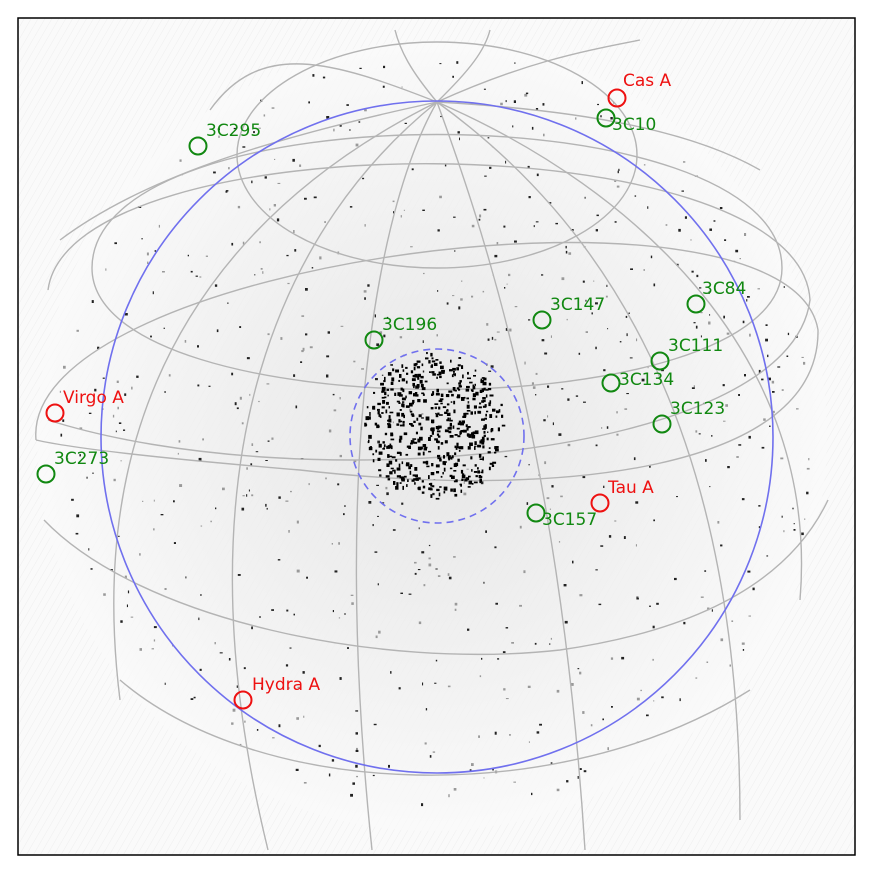 Image resolution: width=872 pixels, height=873 pixels. What do you see at coordinates (286, 685) in the screenshot?
I see `source-label: Hydra A` at bounding box center [286, 685].